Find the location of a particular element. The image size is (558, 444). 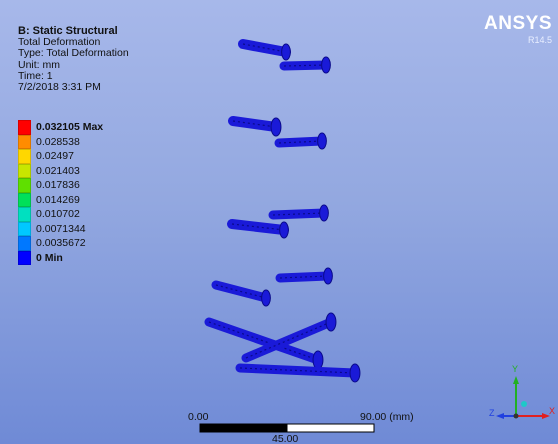

result-time: Time: 1 is located at coordinates (35, 75).